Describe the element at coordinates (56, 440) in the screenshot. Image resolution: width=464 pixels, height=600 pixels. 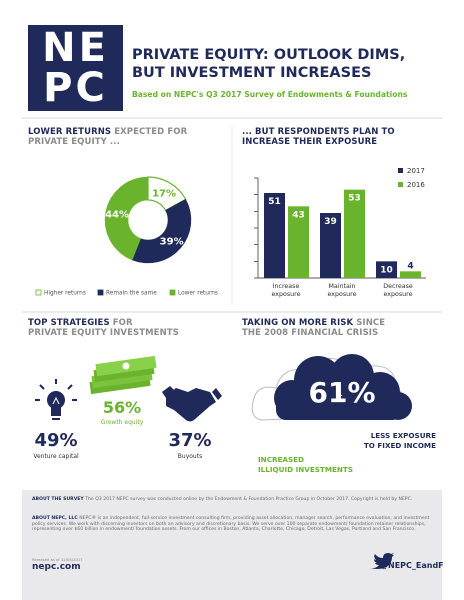
I see `strategy-value: 49%` at that location.